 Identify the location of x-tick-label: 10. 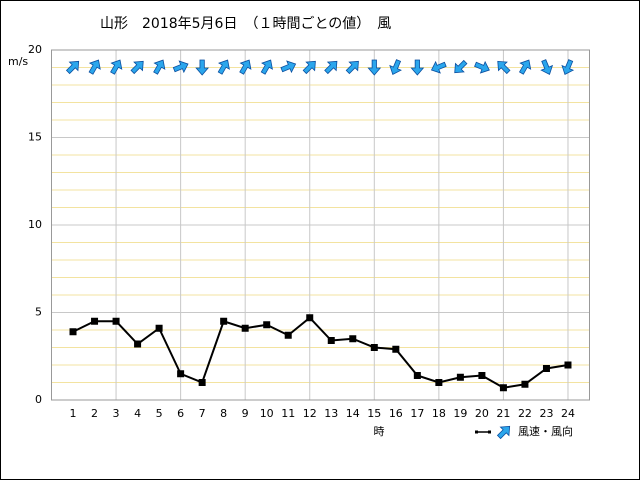
(267, 413).